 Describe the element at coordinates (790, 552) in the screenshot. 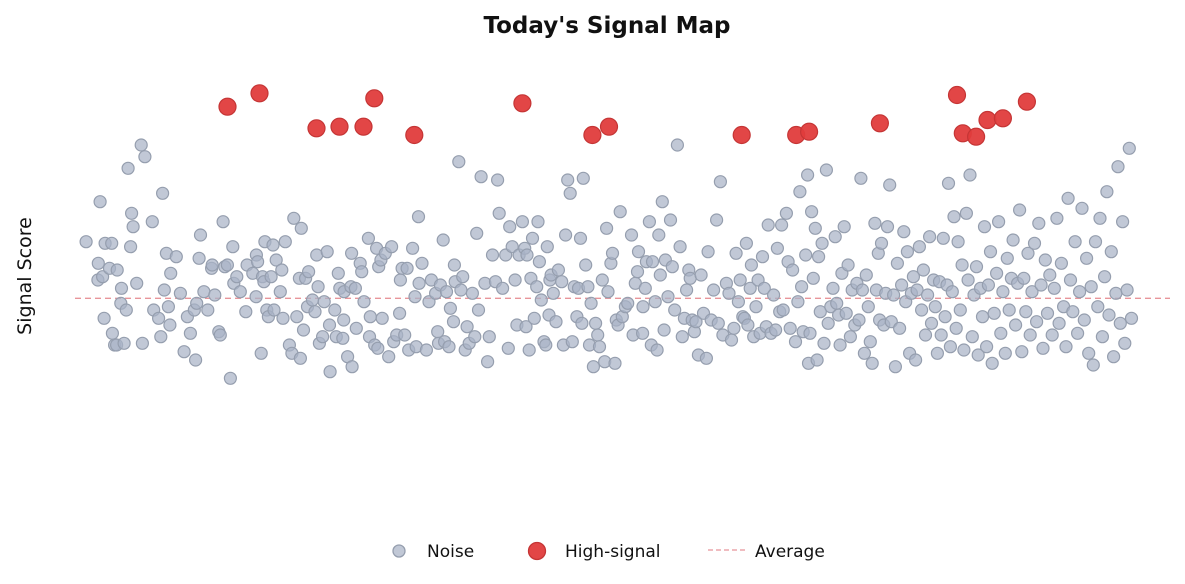

I see `legend-average-label: Average` at that location.